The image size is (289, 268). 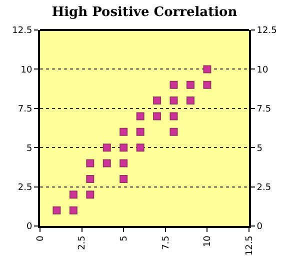 I want to click on y2-tick-label: 7.5, so click(x=264, y=109).